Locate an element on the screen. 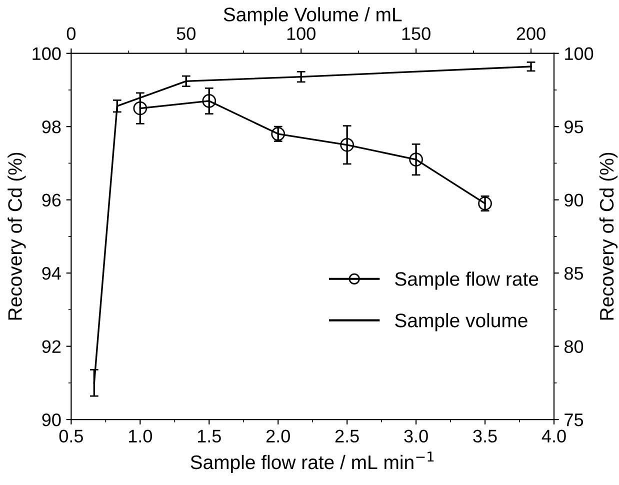 The height and width of the screenshot is (485, 619). x-tick-label: 2.0 is located at coordinates (278, 436).